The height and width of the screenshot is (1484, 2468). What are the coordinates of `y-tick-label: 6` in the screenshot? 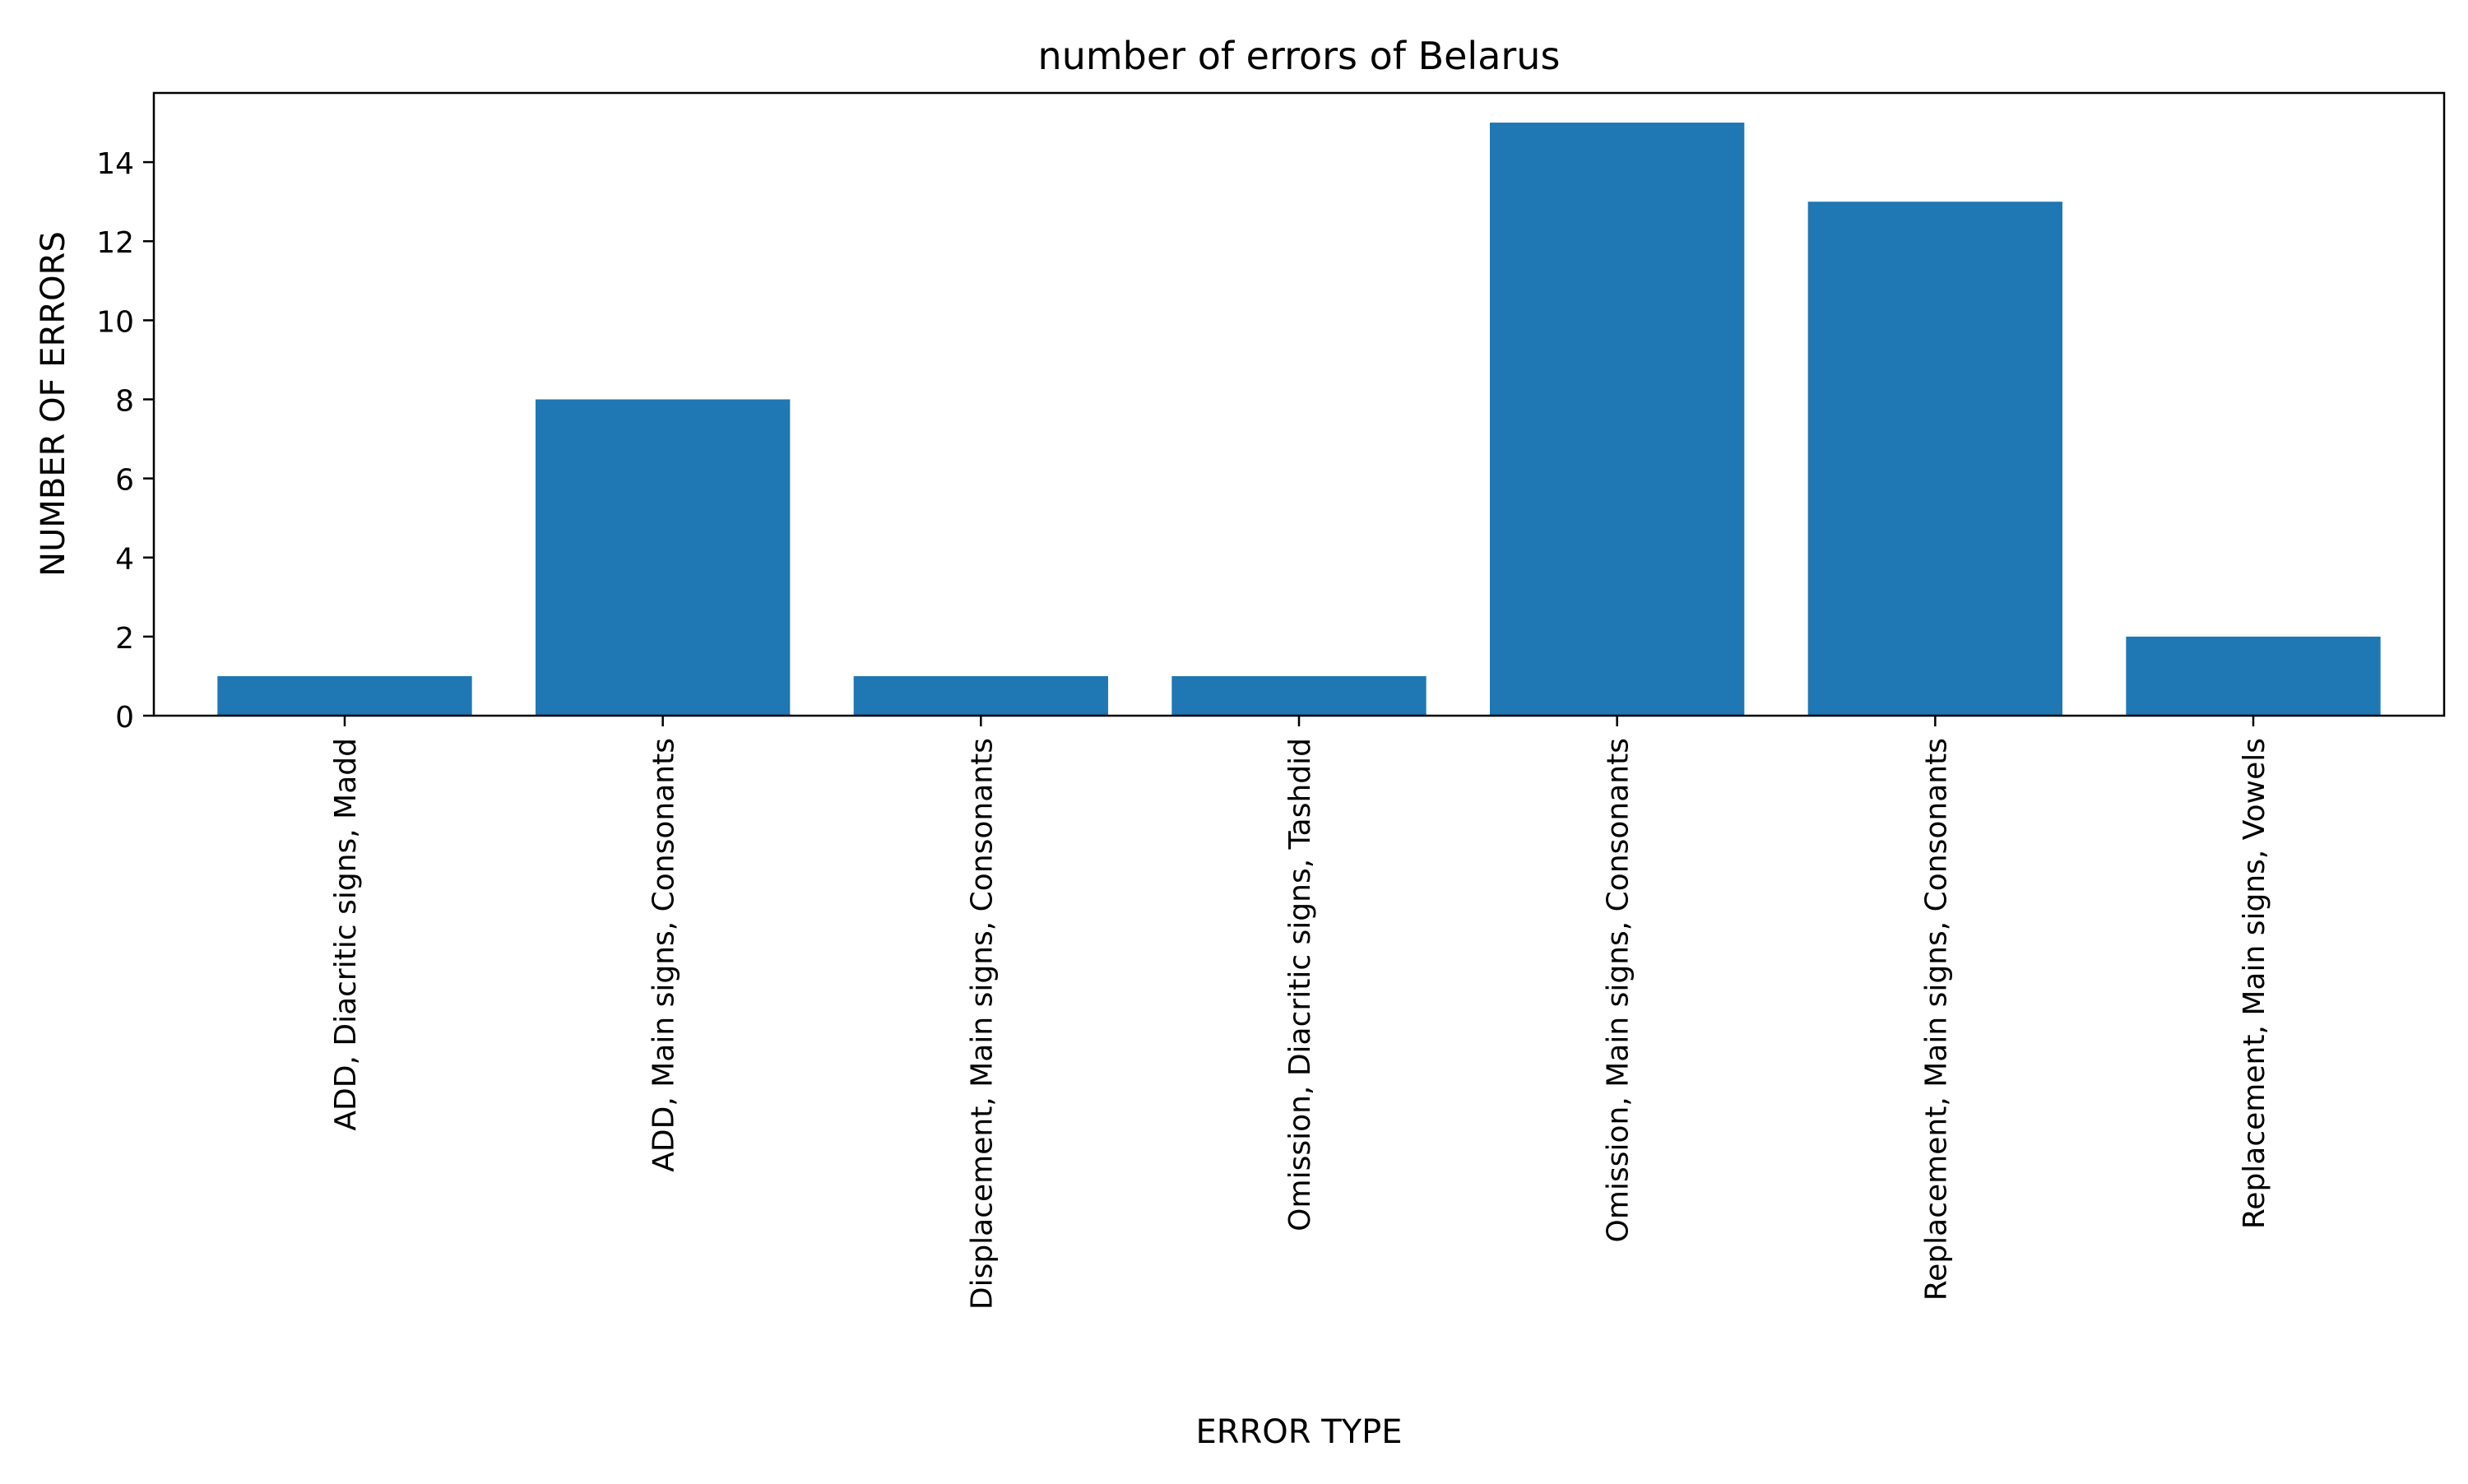 It's located at (124, 481).